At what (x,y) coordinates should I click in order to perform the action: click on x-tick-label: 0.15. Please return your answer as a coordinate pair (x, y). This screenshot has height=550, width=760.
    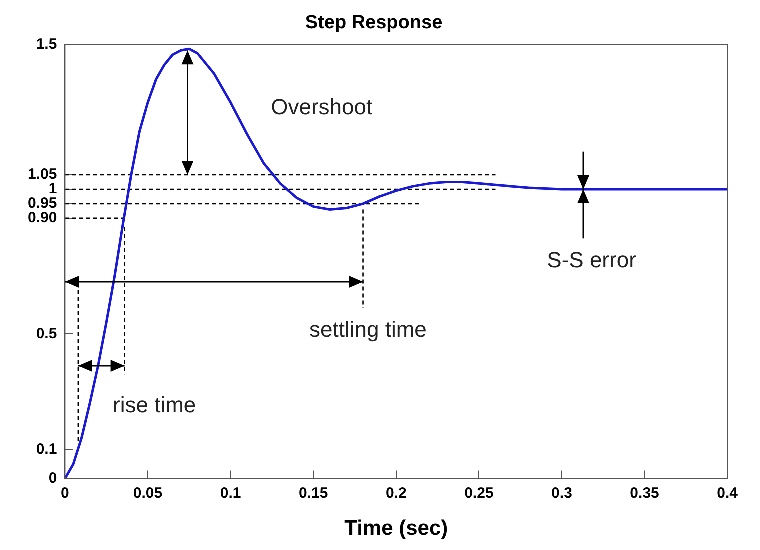
    Looking at the image, I should click on (313, 493).